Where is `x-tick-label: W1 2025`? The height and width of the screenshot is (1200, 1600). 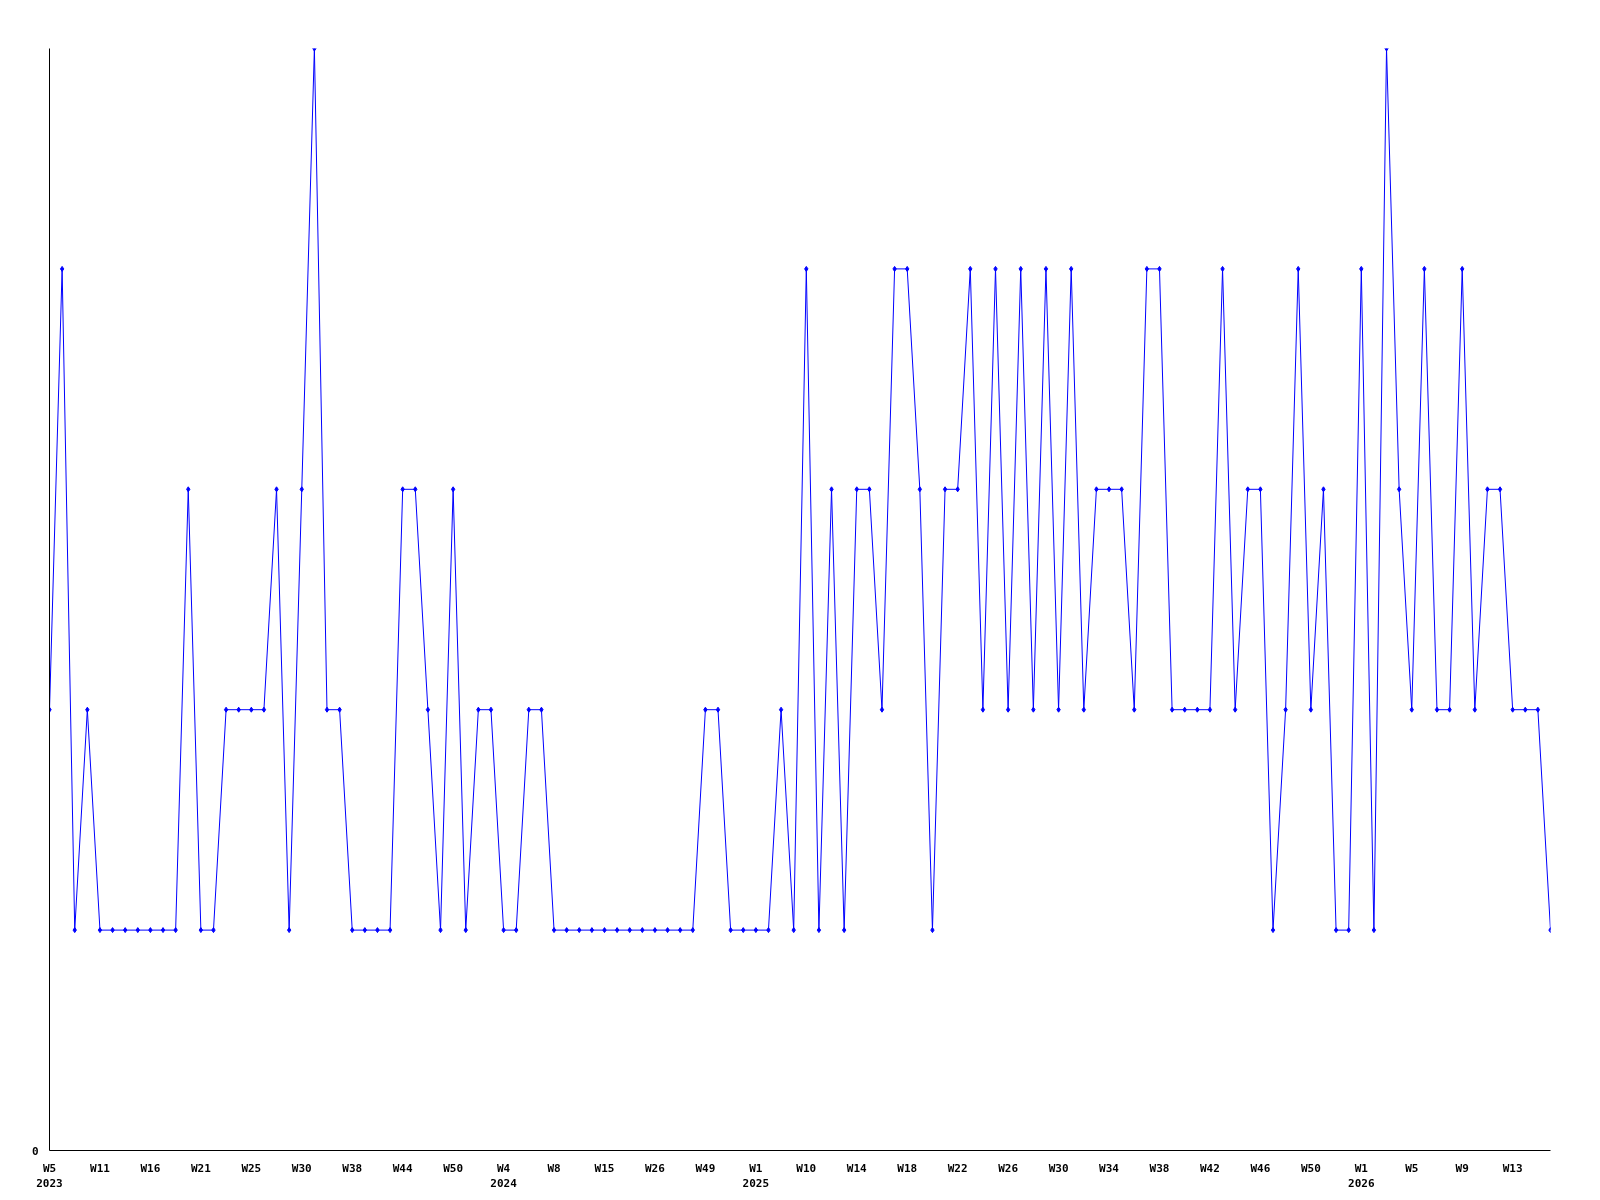 x-tick-label: W1 2025 is located at coordinates (756, 1176).